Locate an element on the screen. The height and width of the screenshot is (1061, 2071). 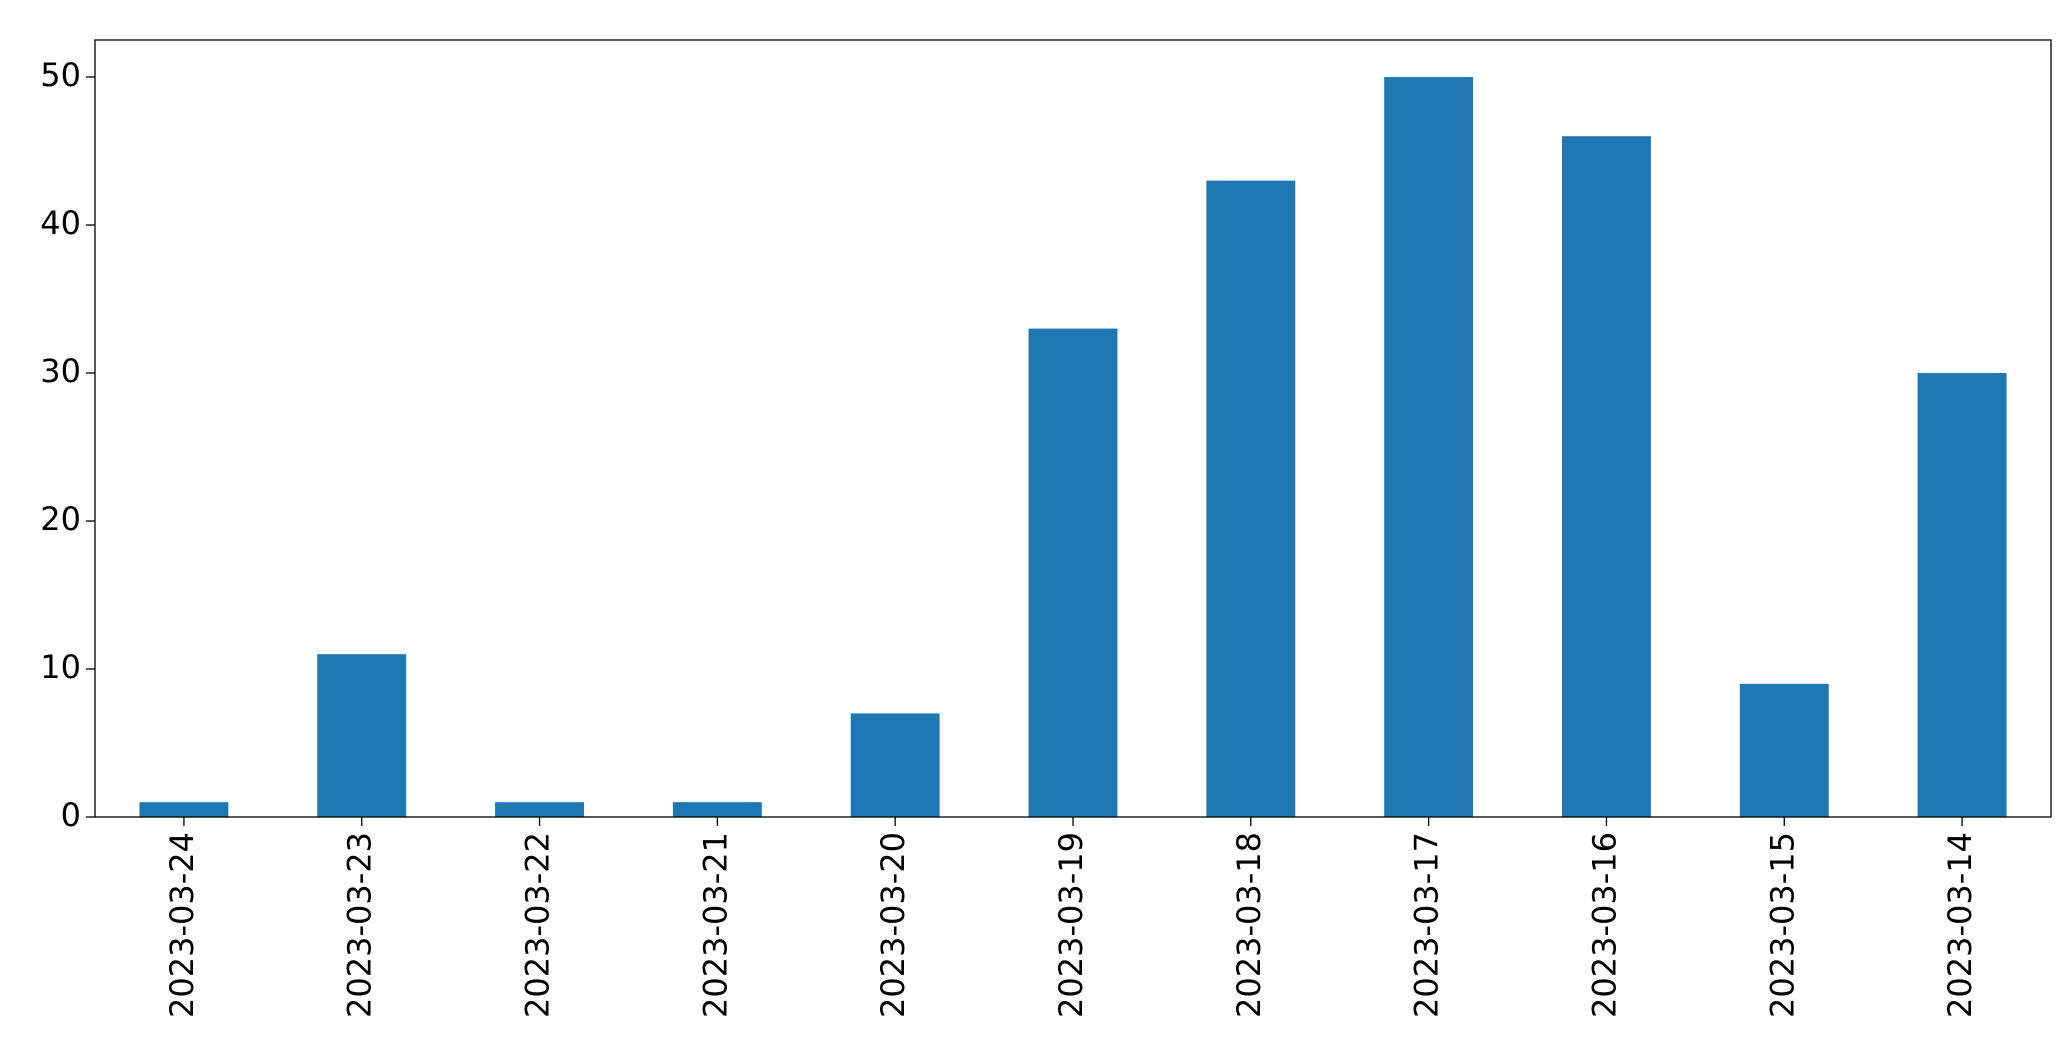
y-tick-label: 0 is located at coordinates (71, 815).